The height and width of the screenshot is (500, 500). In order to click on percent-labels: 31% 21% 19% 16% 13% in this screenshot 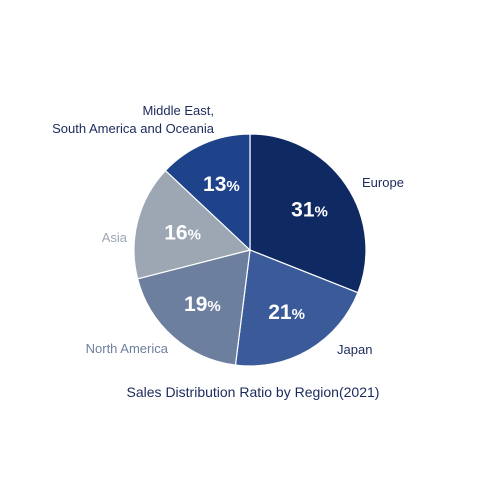, I will do `click(246, 248)`.